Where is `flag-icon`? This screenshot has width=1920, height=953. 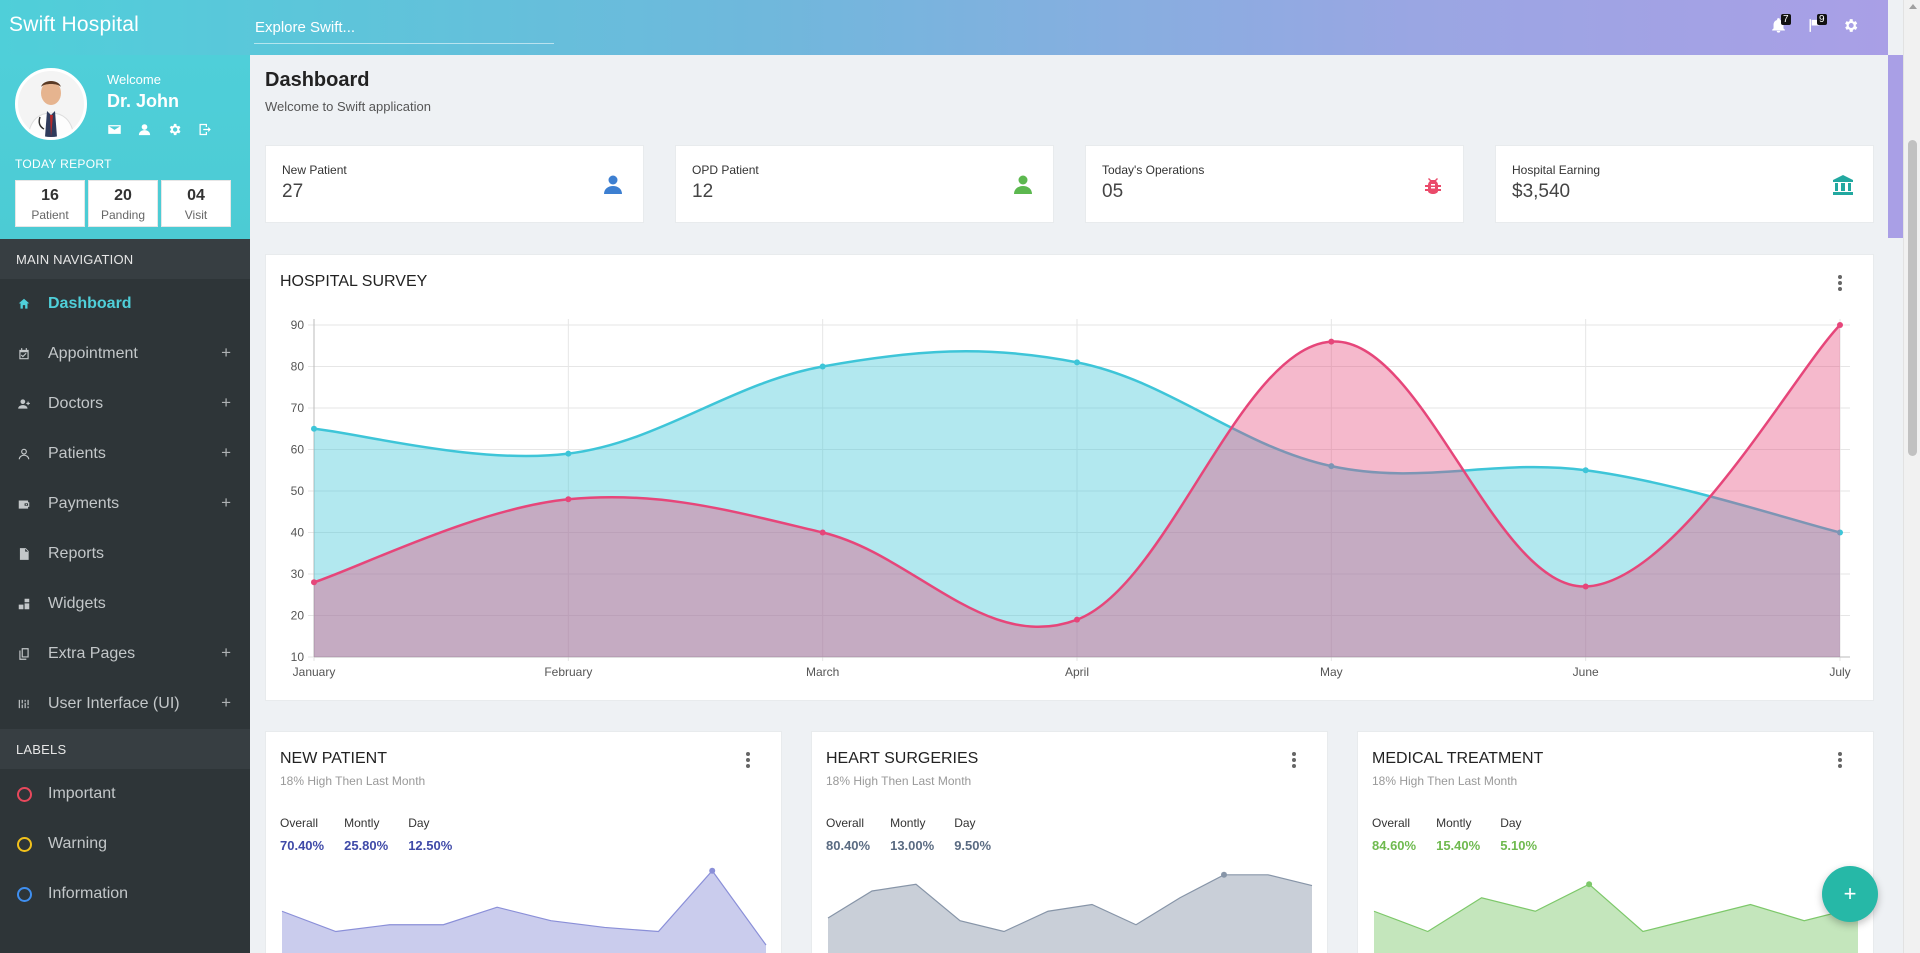 flag-icon is located at coordinates (1814, 25).